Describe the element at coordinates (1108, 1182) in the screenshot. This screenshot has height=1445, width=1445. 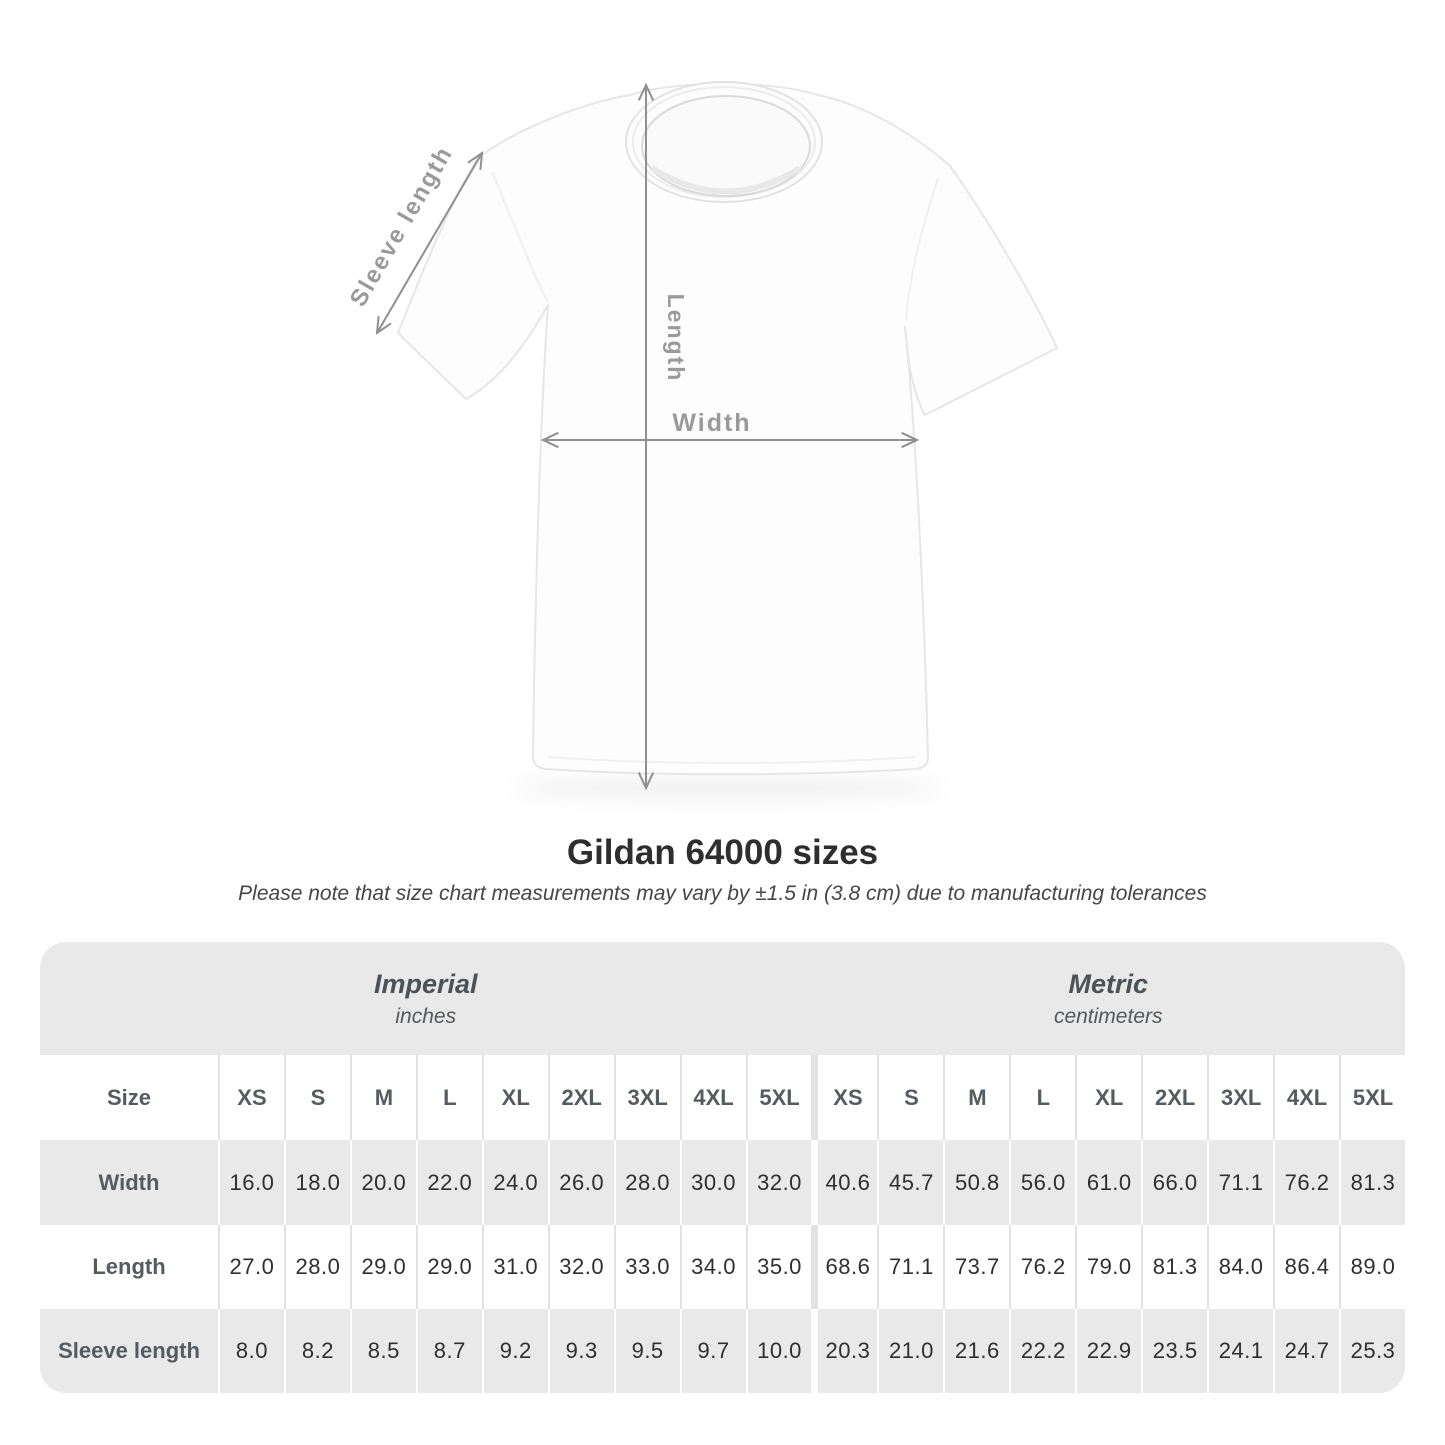
I see `size-value-cell: 61.0` at that location.